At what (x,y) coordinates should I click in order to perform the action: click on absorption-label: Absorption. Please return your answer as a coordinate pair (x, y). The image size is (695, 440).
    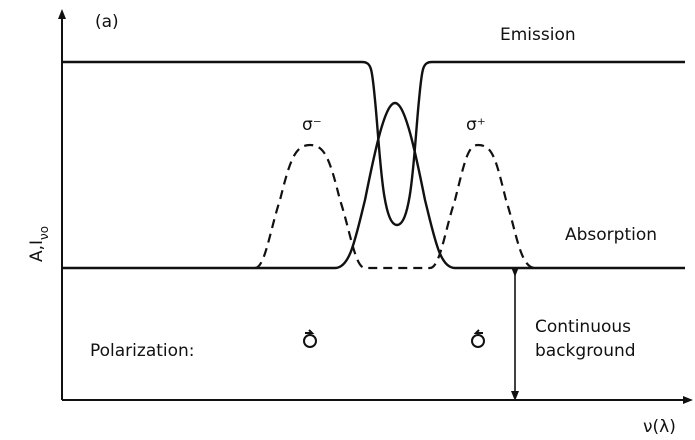
    Looking at the image, I should click on (611, 235).